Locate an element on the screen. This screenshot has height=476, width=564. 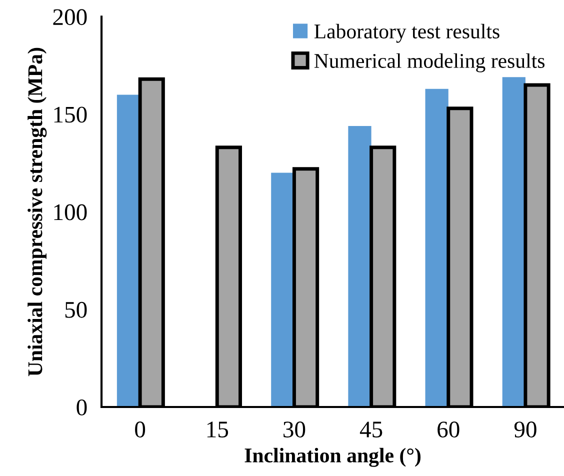
x-axis-title: Inclination angle (°) is located at coordinates (332, 457).